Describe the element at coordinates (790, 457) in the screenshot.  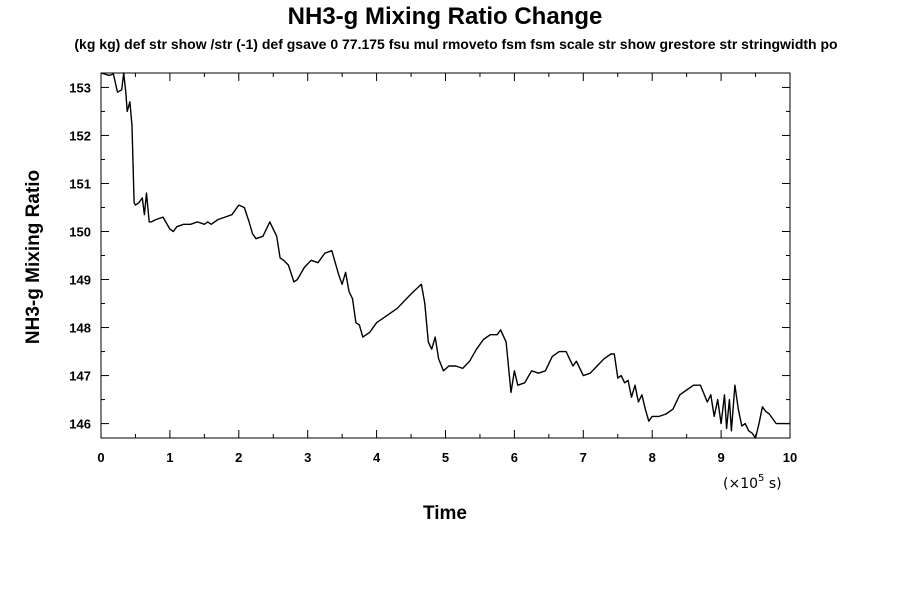
I see `x-tick-label: 10` at that location.